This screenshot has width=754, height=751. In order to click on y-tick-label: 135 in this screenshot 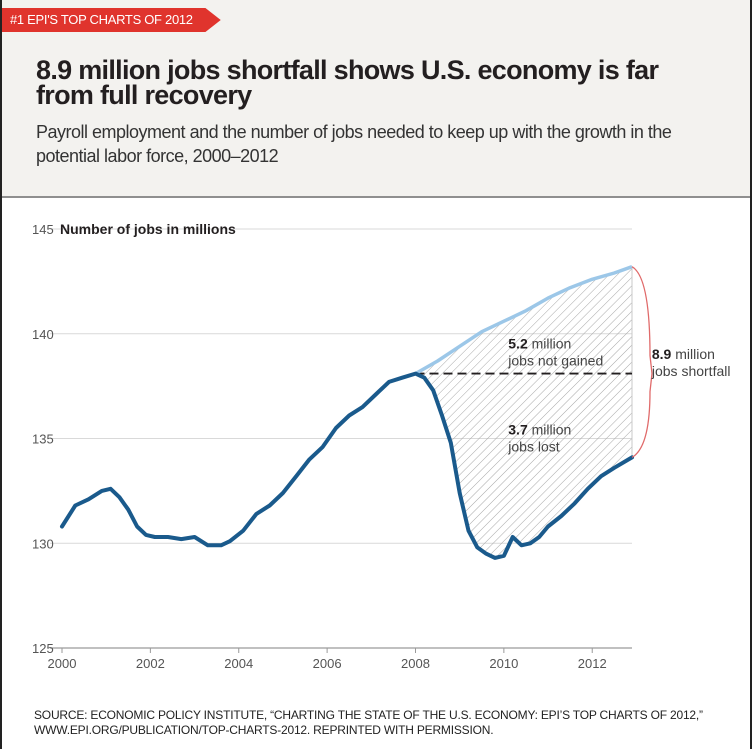, I will do `click(43, 439)`.